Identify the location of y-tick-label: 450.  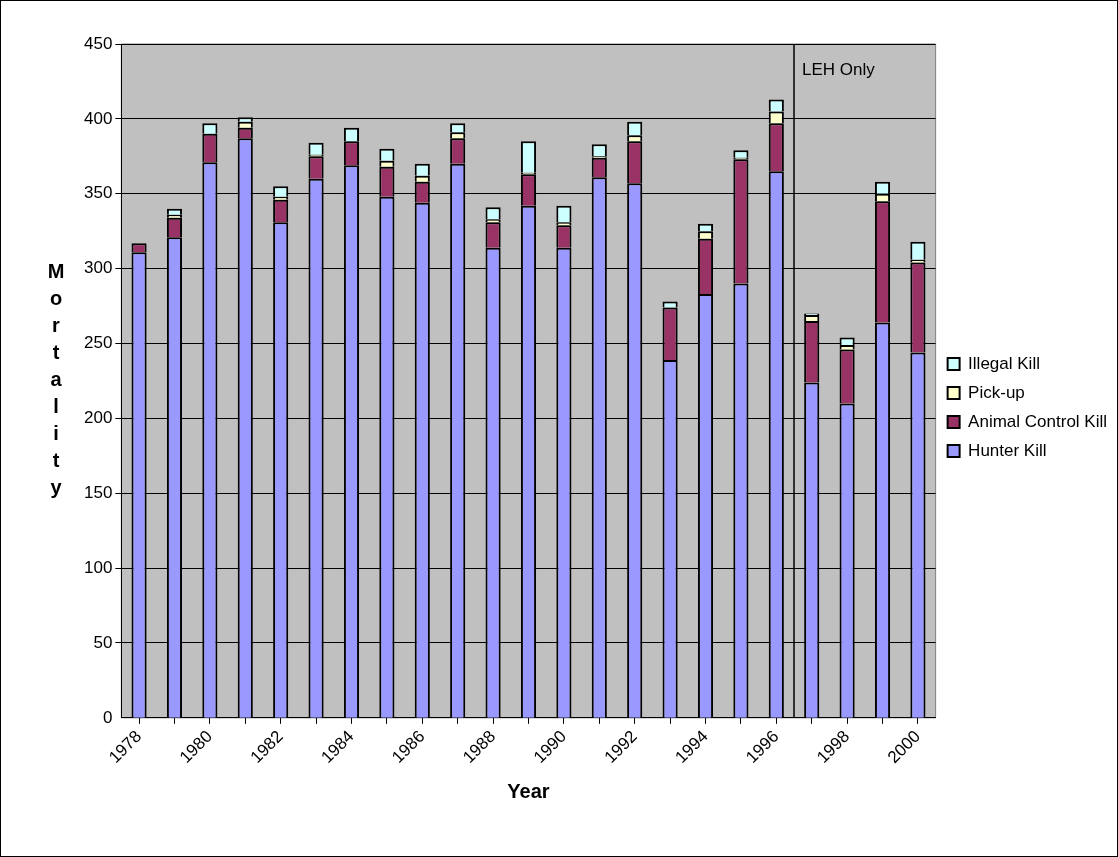
(98, 43).